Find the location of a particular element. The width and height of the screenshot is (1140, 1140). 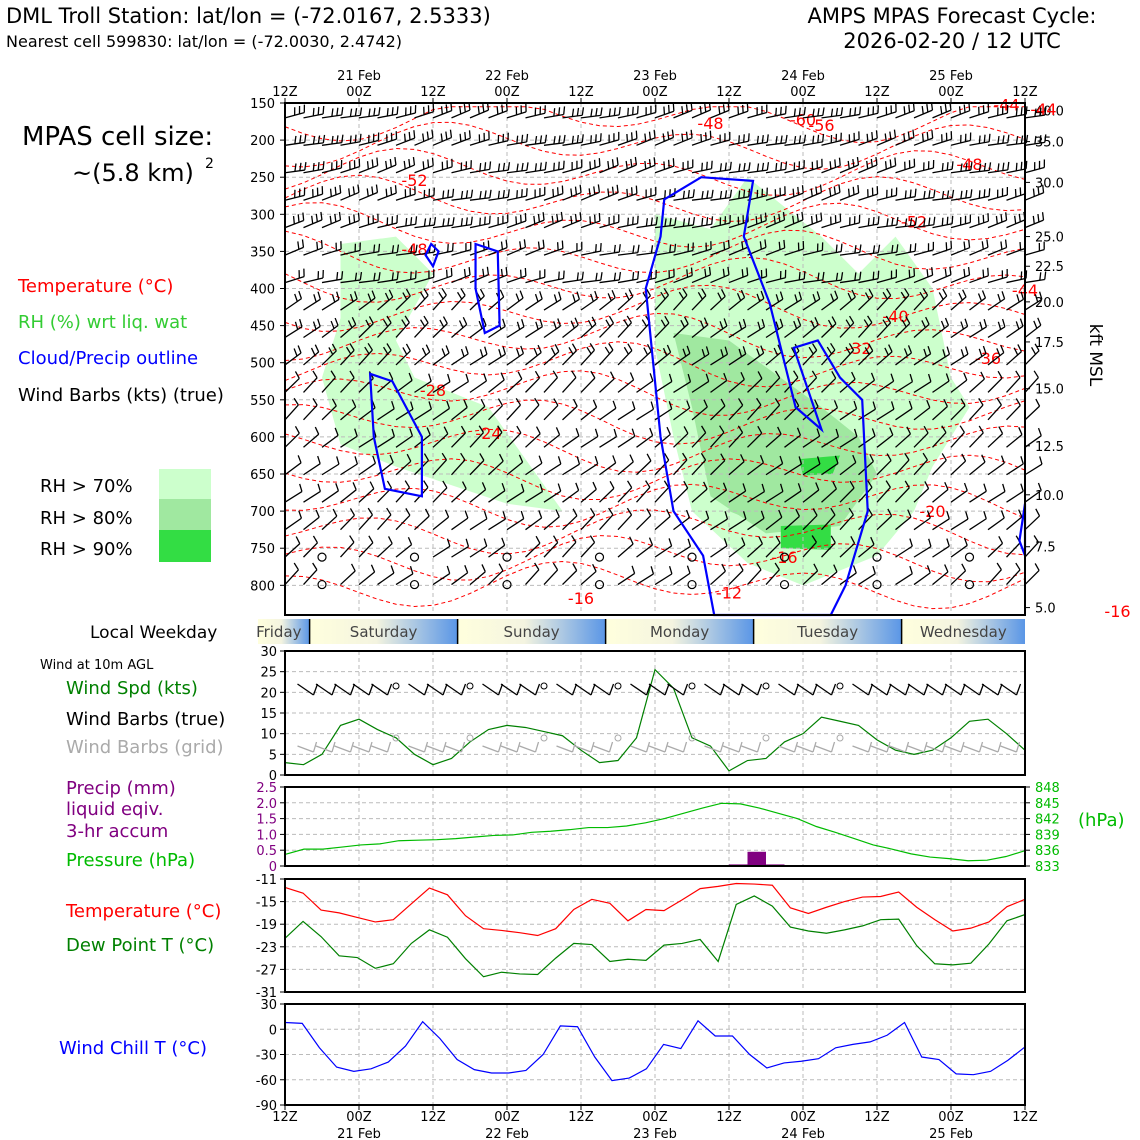

weekday-name: Monday is located at coordinates (679, 632).